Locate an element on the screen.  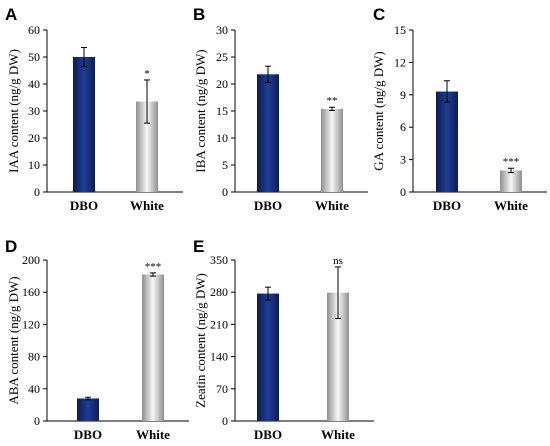
significance-label: ns is located at coordinates (338, 261).